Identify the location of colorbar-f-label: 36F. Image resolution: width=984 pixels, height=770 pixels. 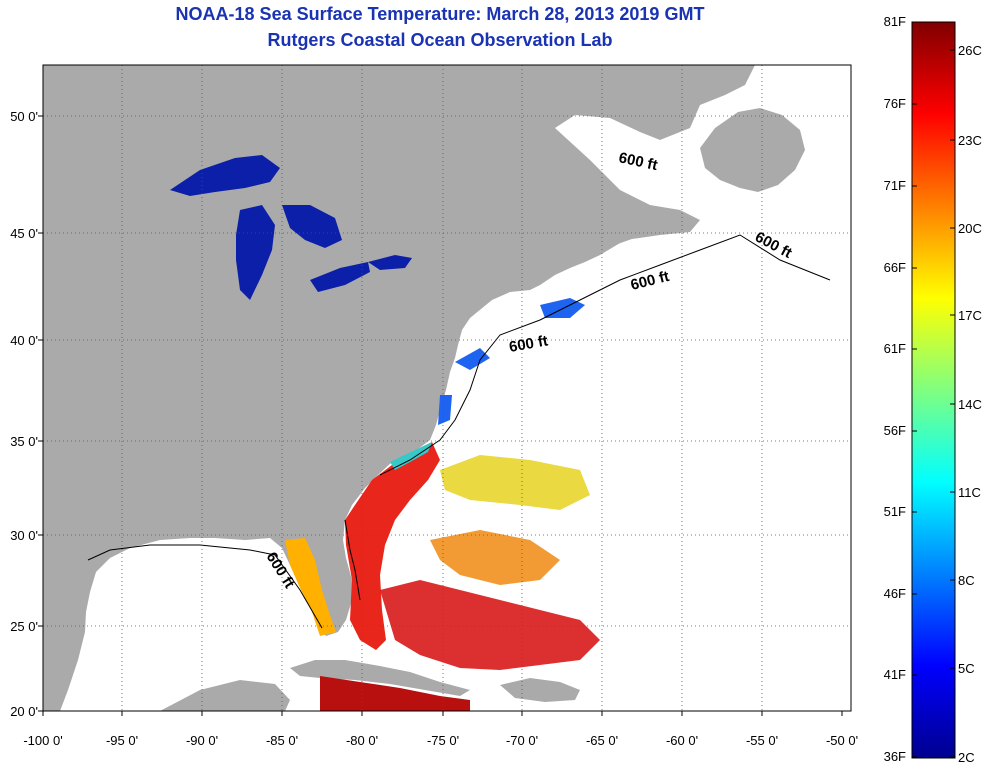
(895, 756).